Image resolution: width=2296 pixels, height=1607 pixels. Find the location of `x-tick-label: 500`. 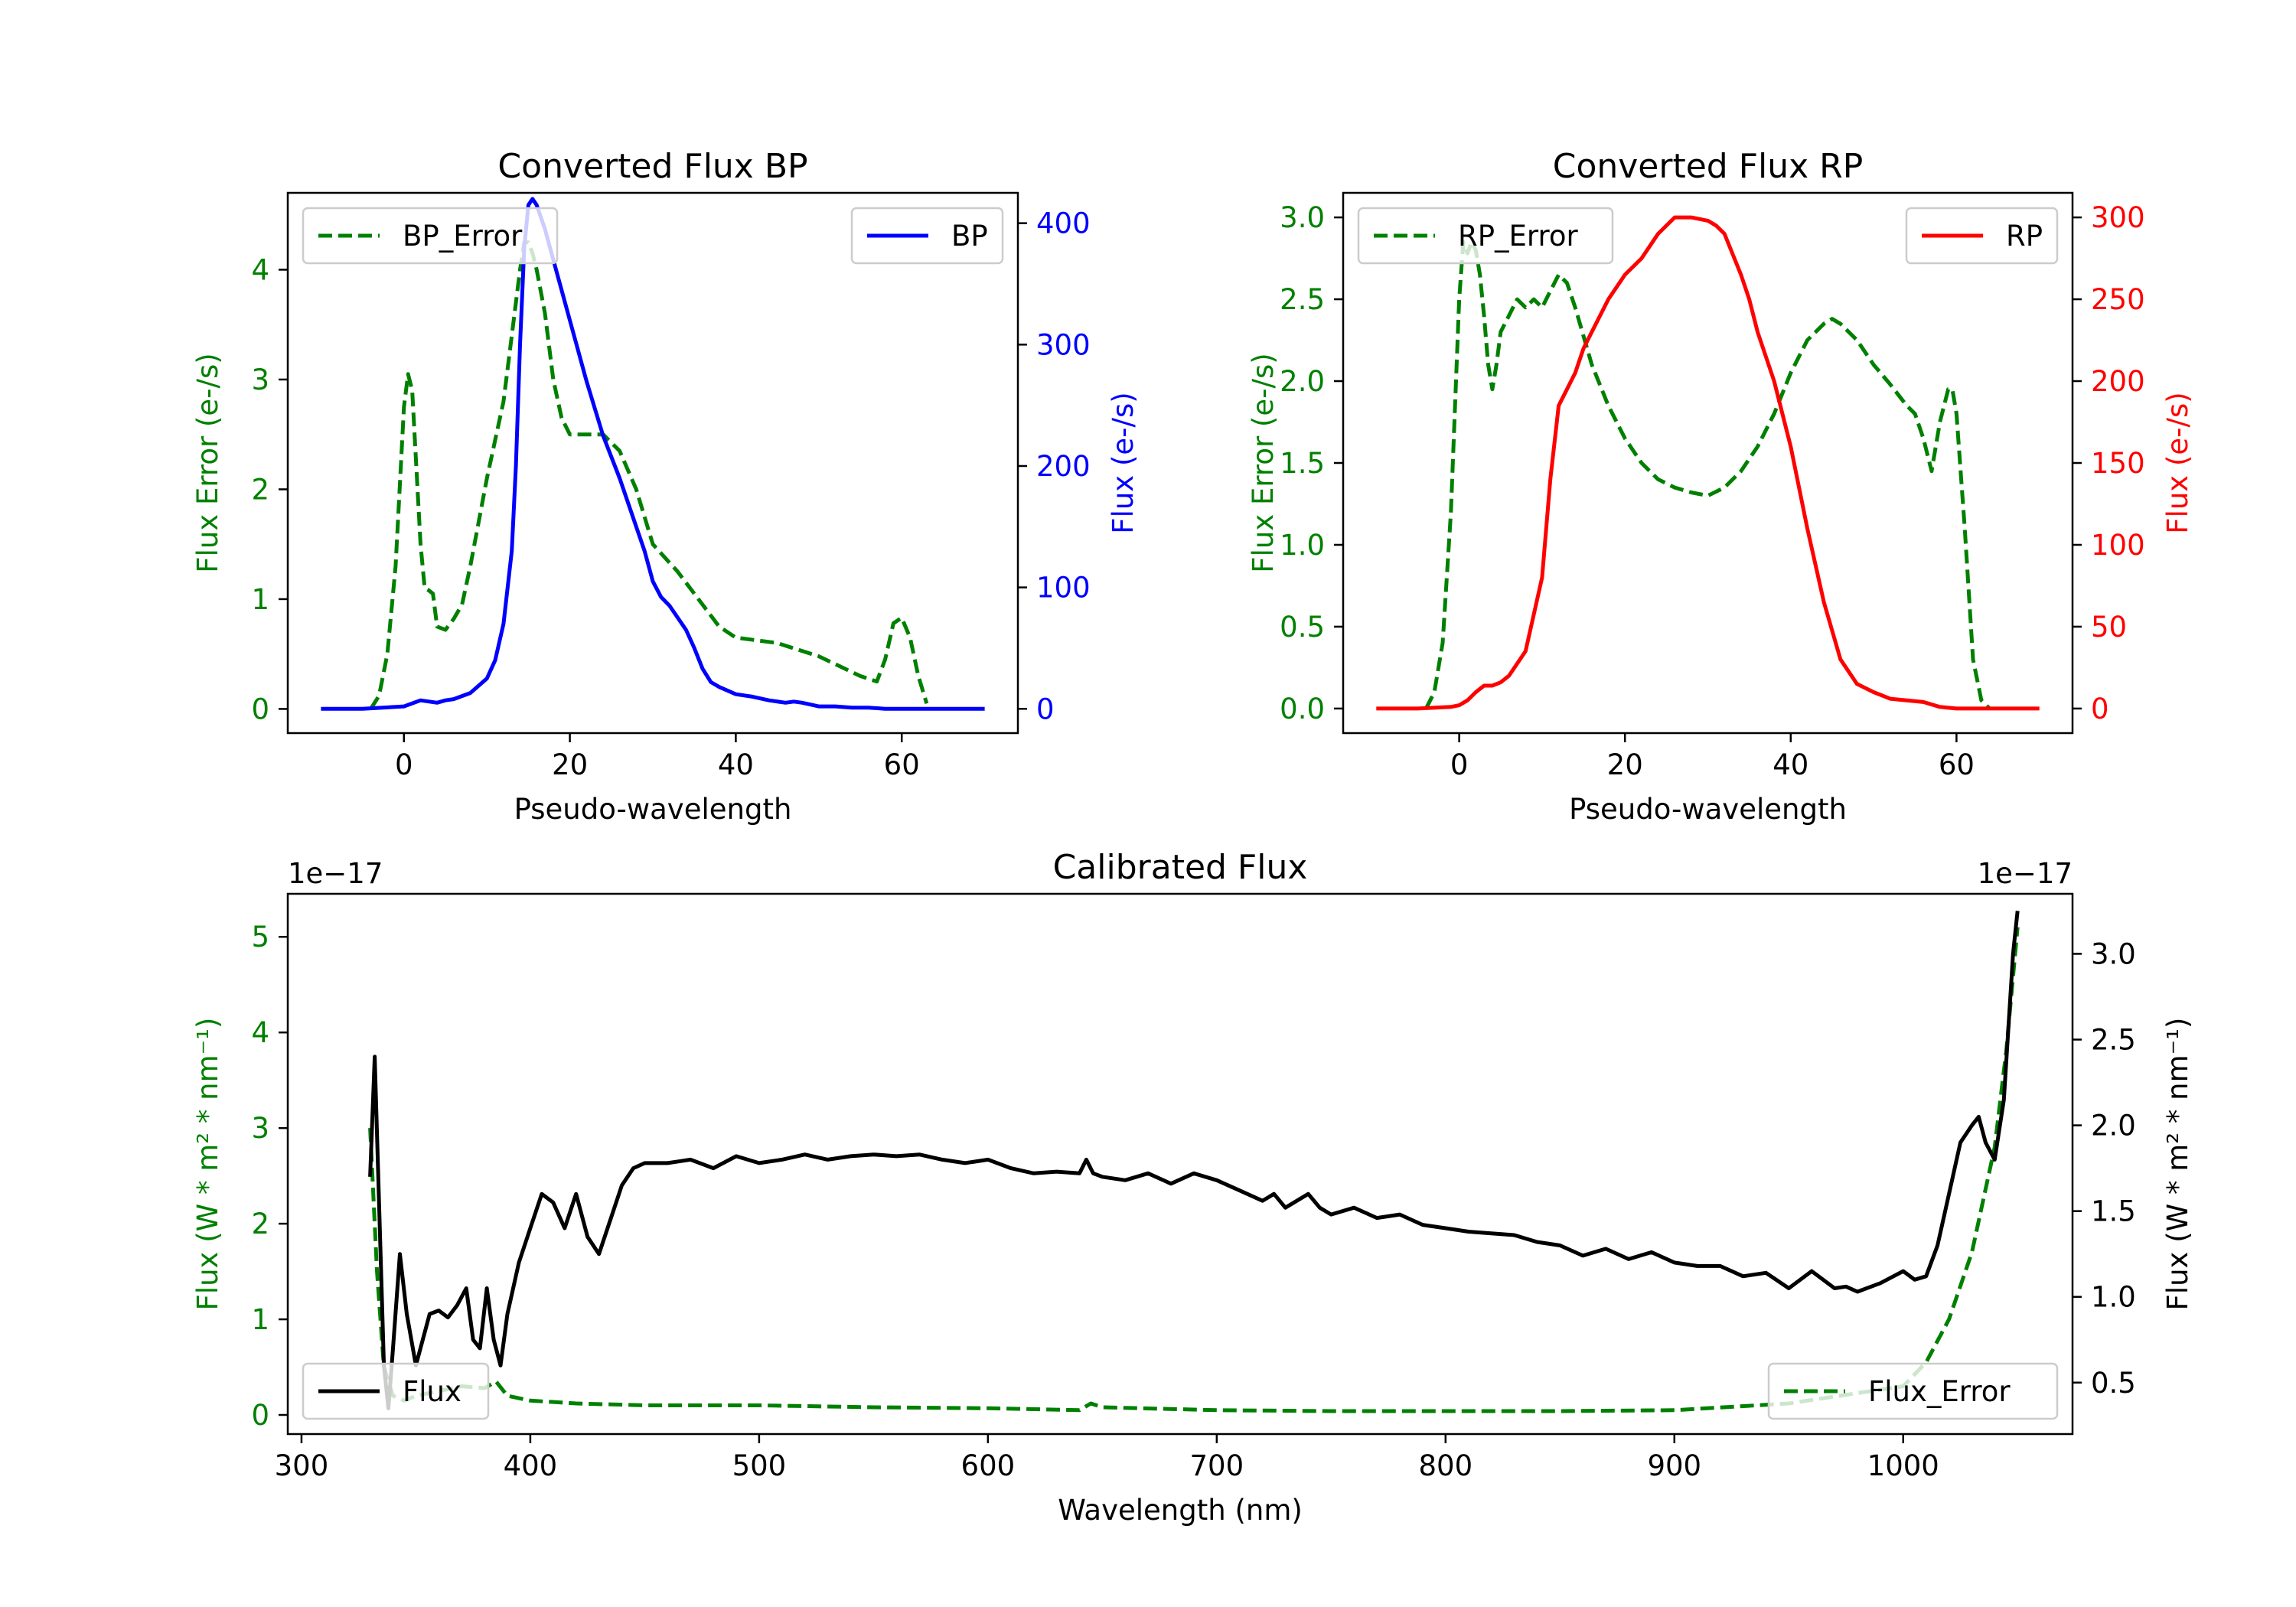

x-tick-label: 500 is located at coordinates (759, 1465).